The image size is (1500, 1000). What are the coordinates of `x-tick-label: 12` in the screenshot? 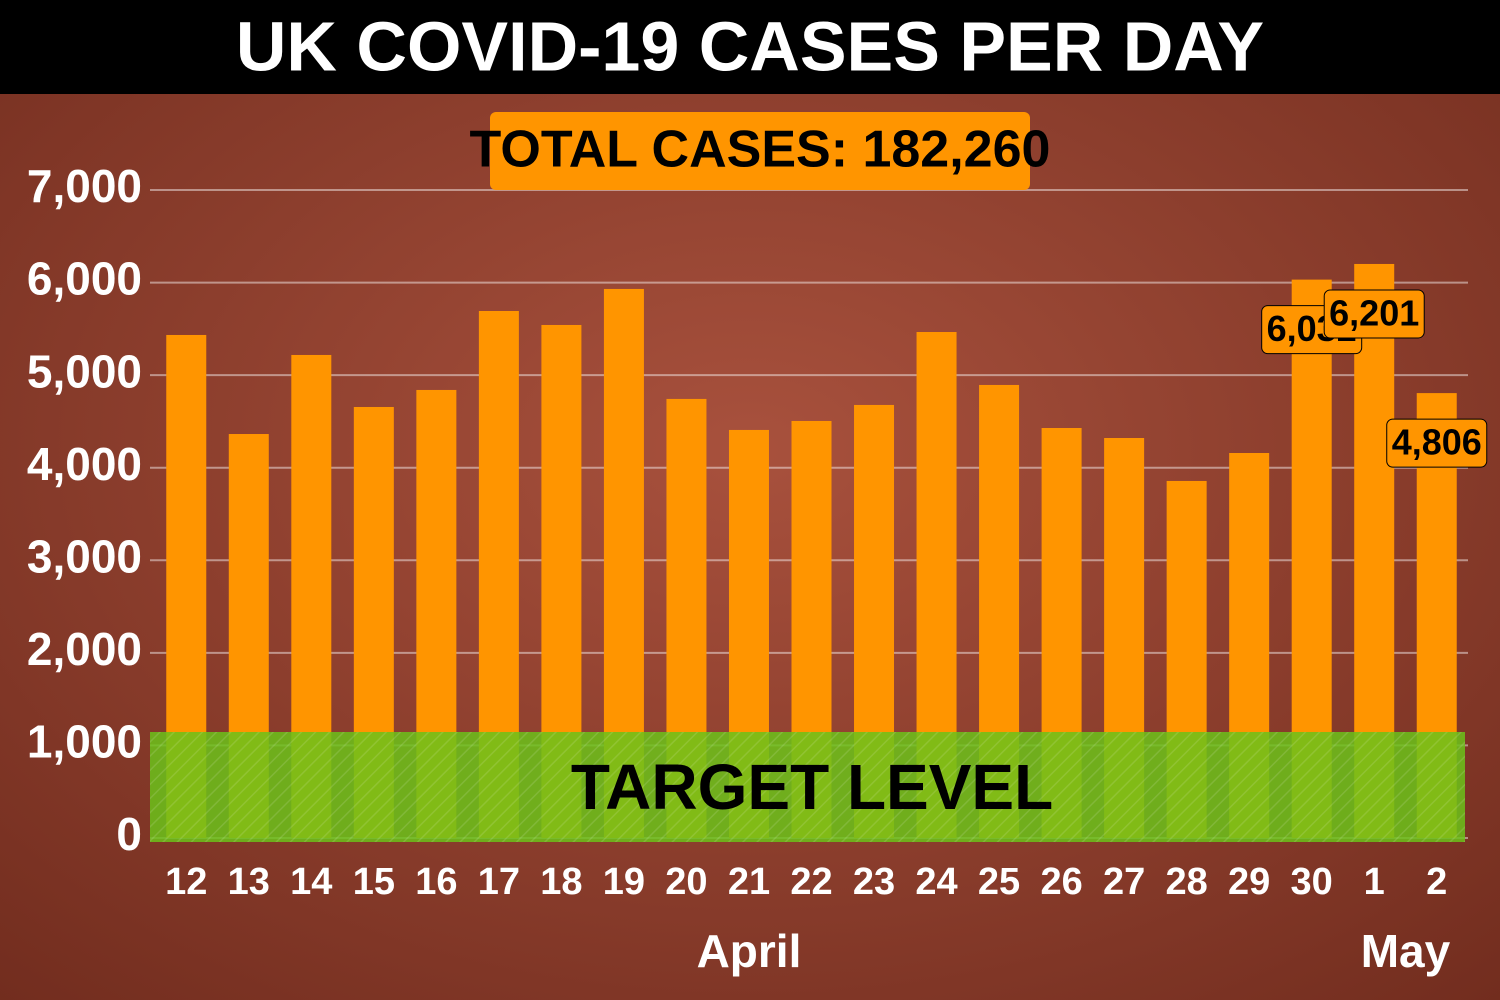 It's located at (186, 882).